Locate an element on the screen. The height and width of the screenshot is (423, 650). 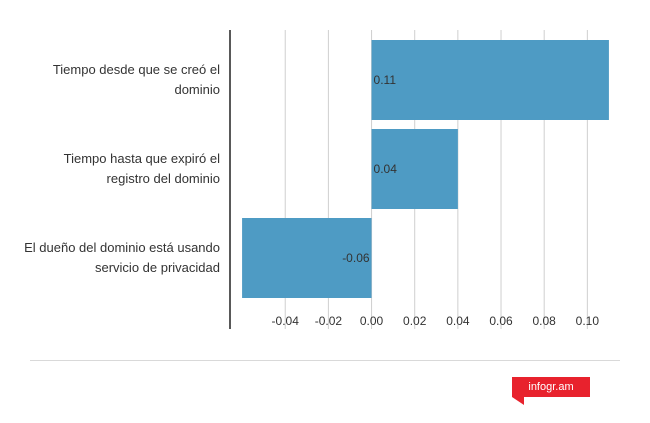
data-label: 0.04 is located at coordinates (386, 169).